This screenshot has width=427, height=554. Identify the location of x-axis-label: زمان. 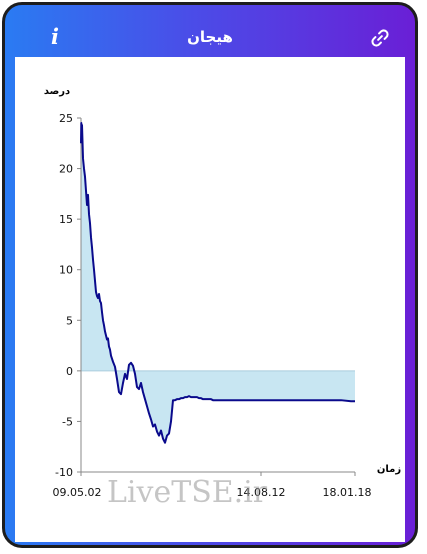
(389, 469).